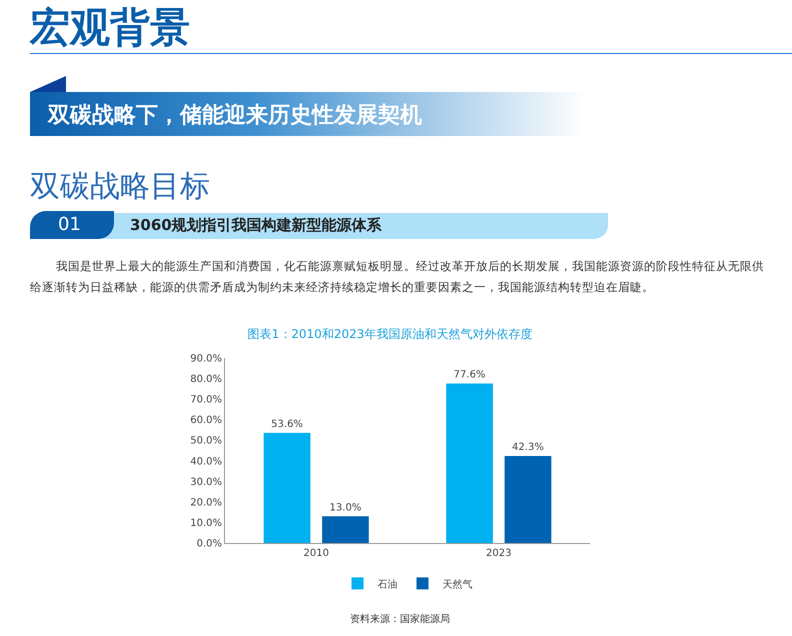  Describe the element at coordinates (316, 553) in the screenshot. I see `x-tick-label: 2010` at that location.